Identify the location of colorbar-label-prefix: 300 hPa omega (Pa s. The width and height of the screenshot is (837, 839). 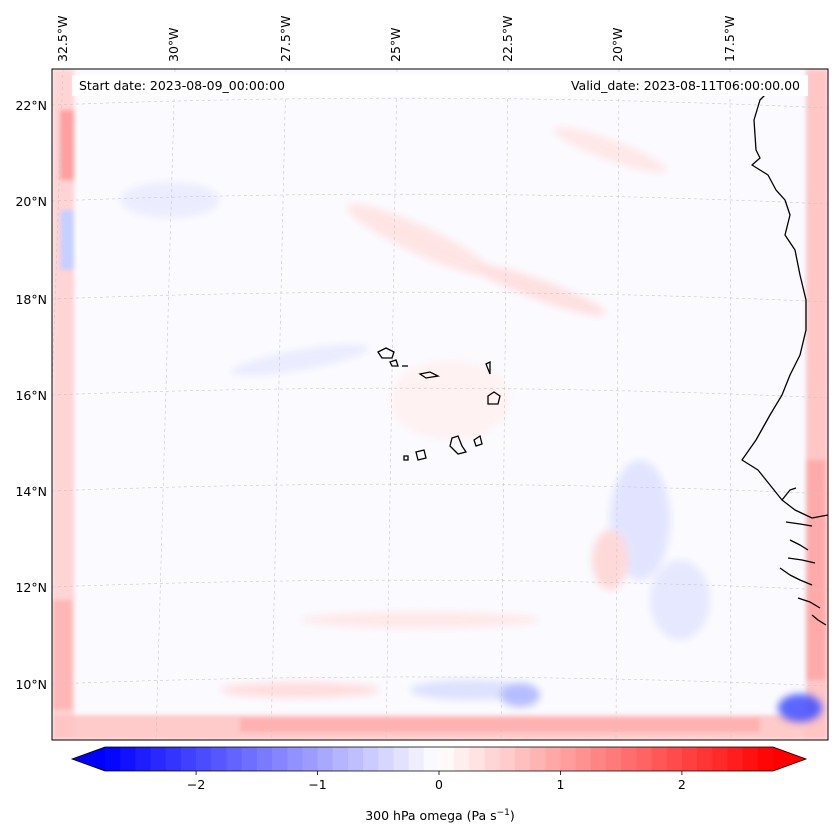
(430, 815).